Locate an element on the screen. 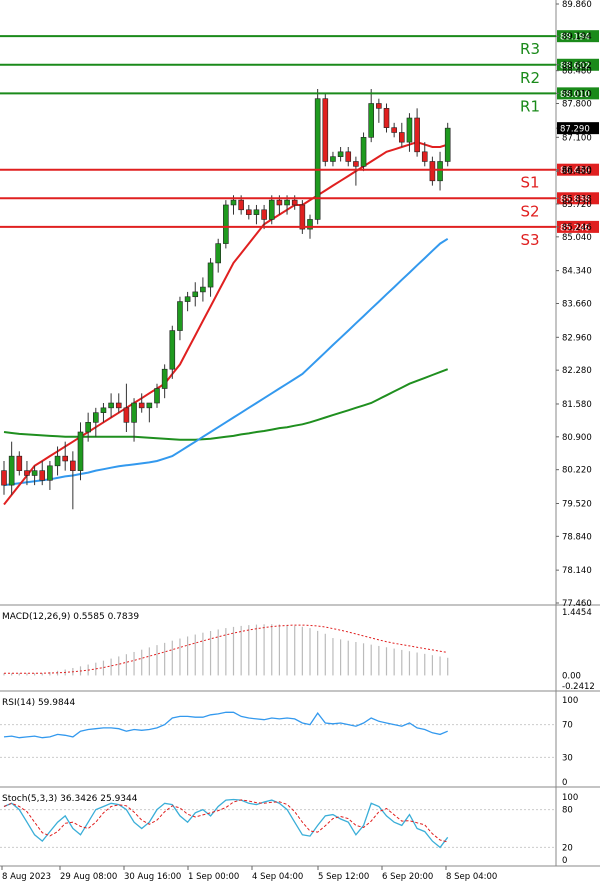 Image resolution: width=600 pixels, height=886 pixels. price-tick-label: 89.194 is located at coordinates (577, 37).